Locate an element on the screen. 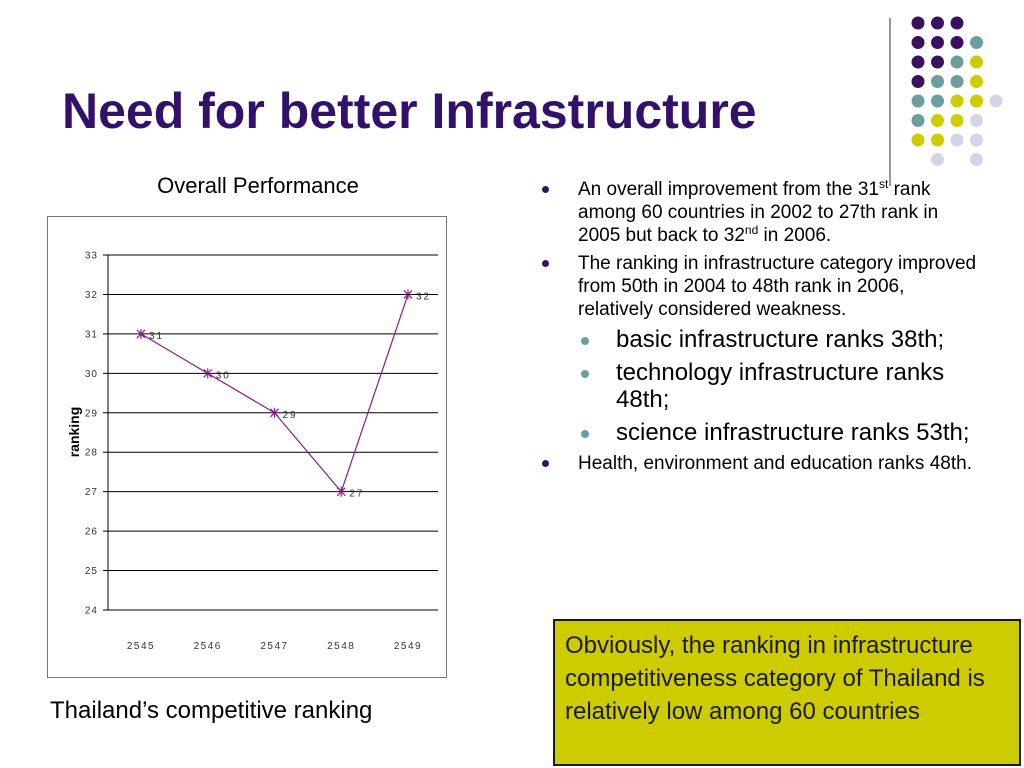 This screenshot has height=768, width=1024. sub-bullet-science: science infrastructure ranks 53th; is located at coordinates (758, 432).